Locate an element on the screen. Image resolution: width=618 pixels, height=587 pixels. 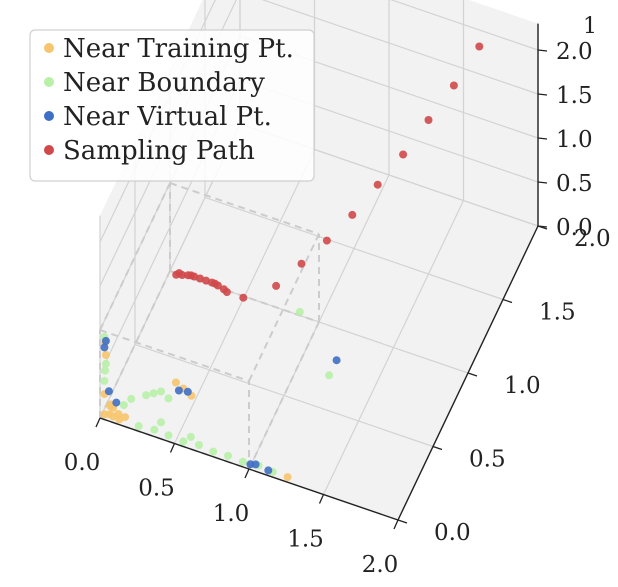
legend-marker-near-virtual-pt is located at coordinates (49, 116).